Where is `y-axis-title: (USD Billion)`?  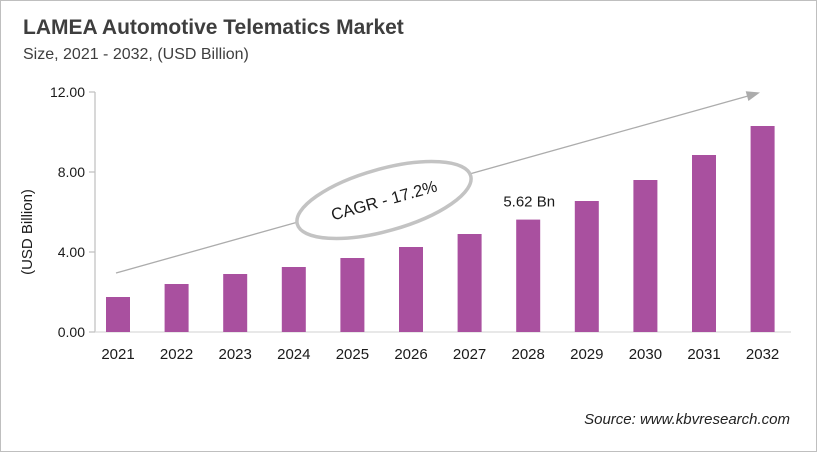
y-axis-title: (USD Billion) is located at coordinates (27, 232).